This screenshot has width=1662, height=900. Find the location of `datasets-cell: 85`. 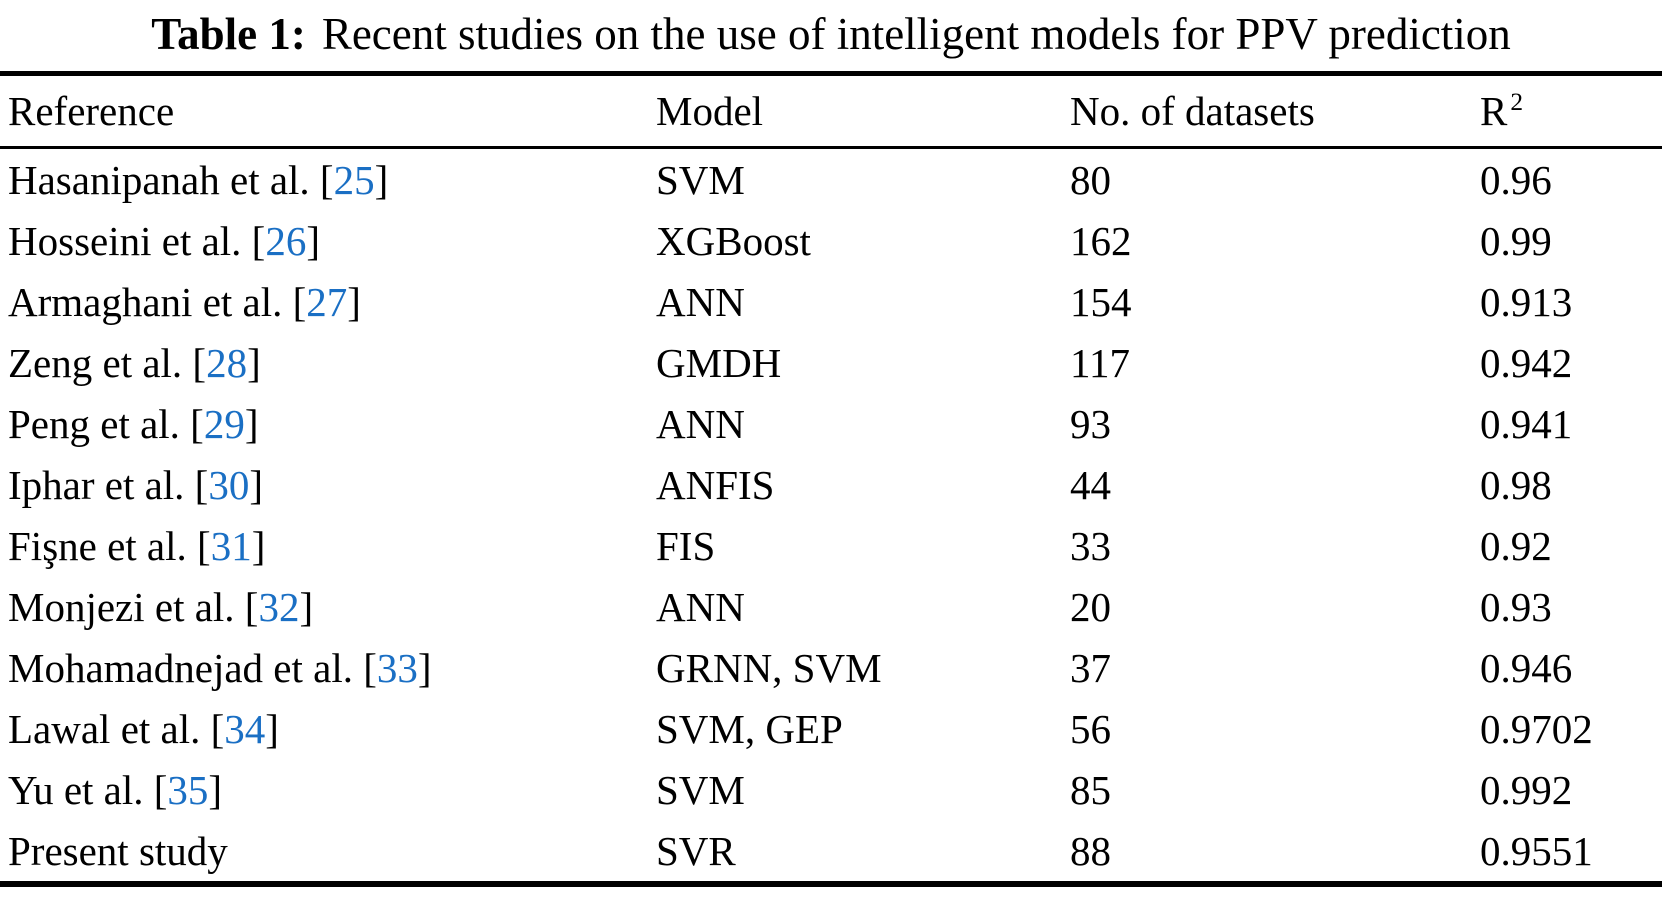

datasets-cell: 85 is located at coordinates (1090, 789).